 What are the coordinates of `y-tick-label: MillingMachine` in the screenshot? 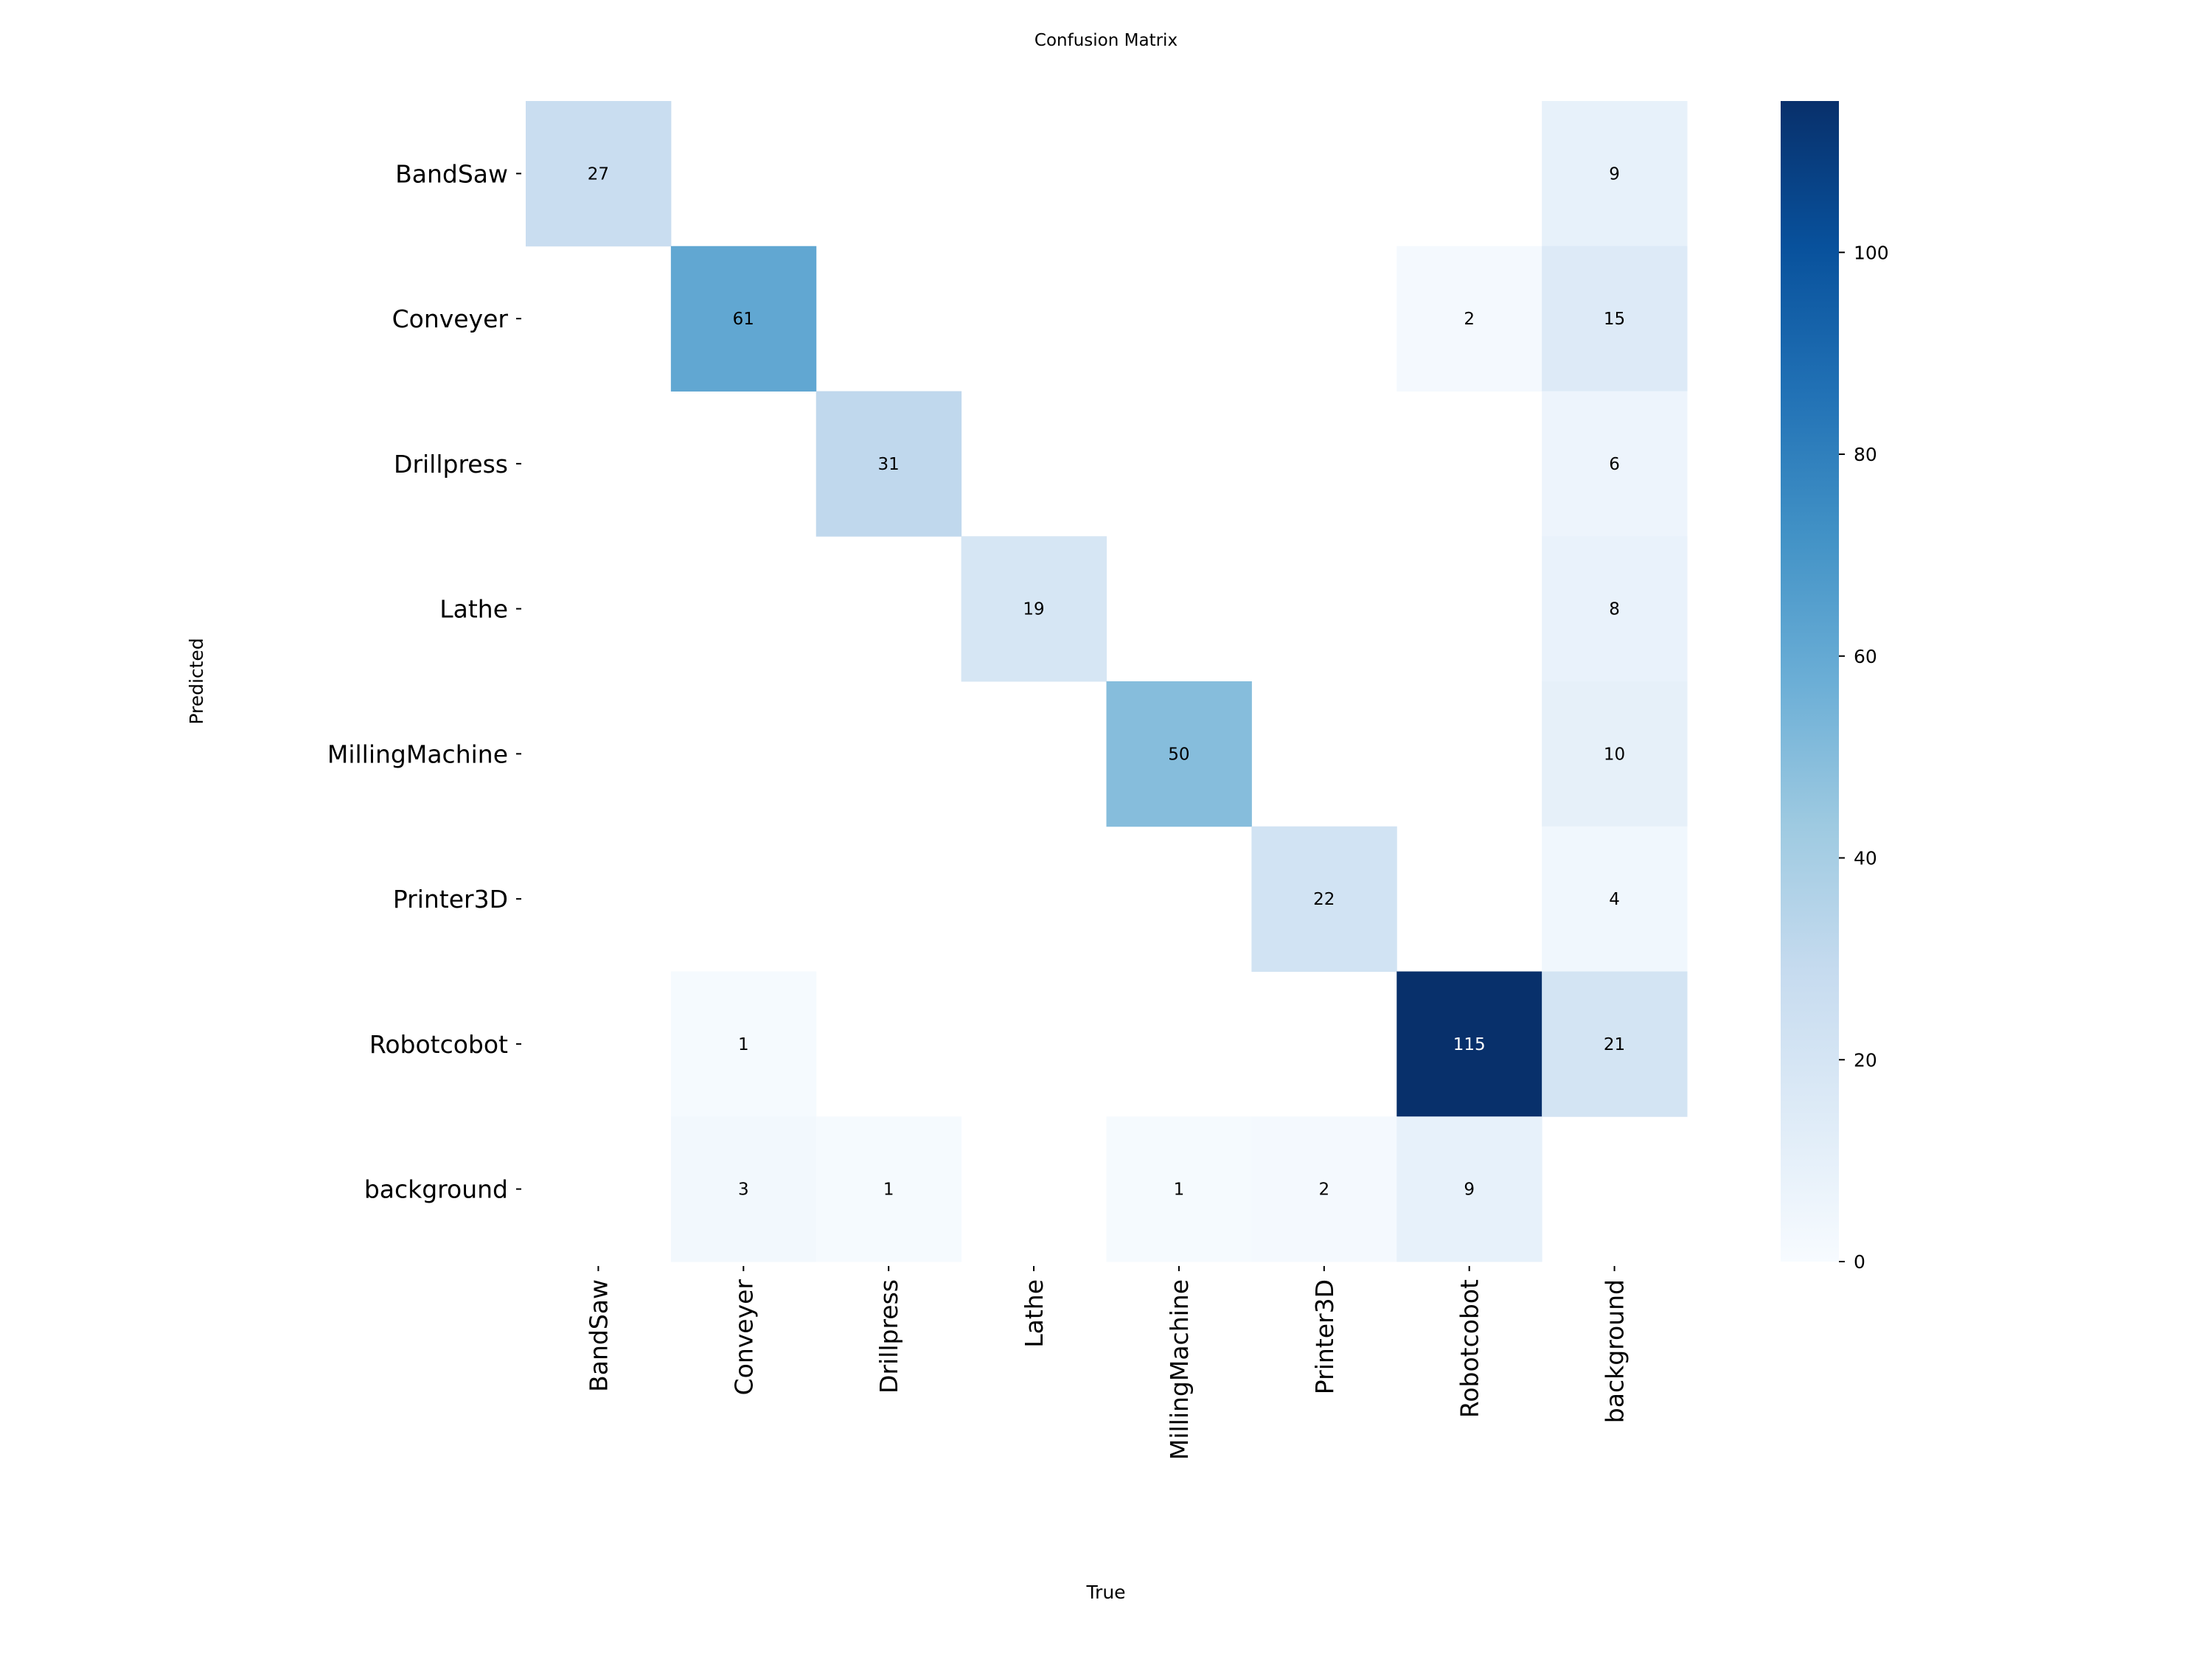 It's located at (417, 754).